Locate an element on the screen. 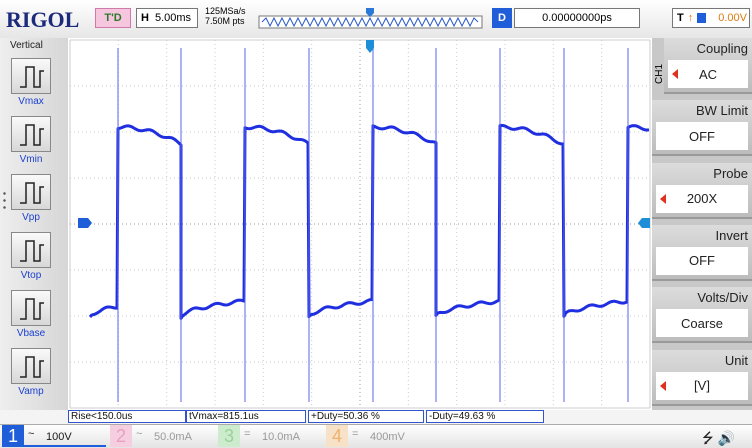 This screenshot has width=752, height=448. measurement: -Duty=49.63 % is located at coordinates (485, 416).